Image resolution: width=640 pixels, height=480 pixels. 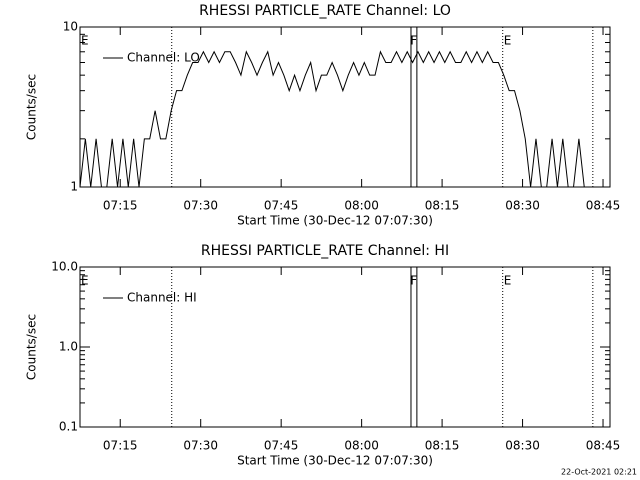 What do you see at coordinates (162, 298) in the screenshot?
I see `legend-label: Channel: HI` at bounding box center [162, 298].